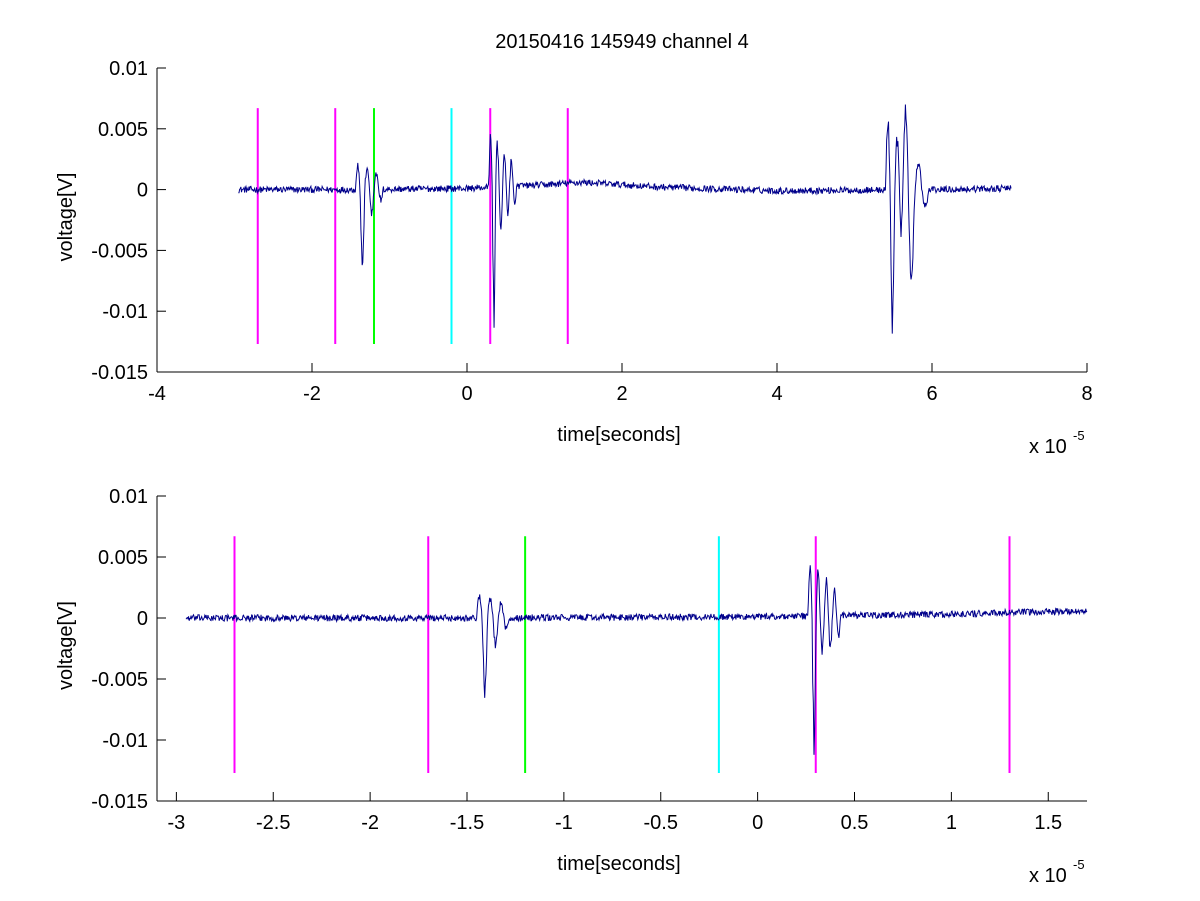 This screenshot has height=901, width=1200. What do you see at coordinates (776, 394) in the screenshot?
I see `x-tick-label: 4` at bounding box center [776, 394].